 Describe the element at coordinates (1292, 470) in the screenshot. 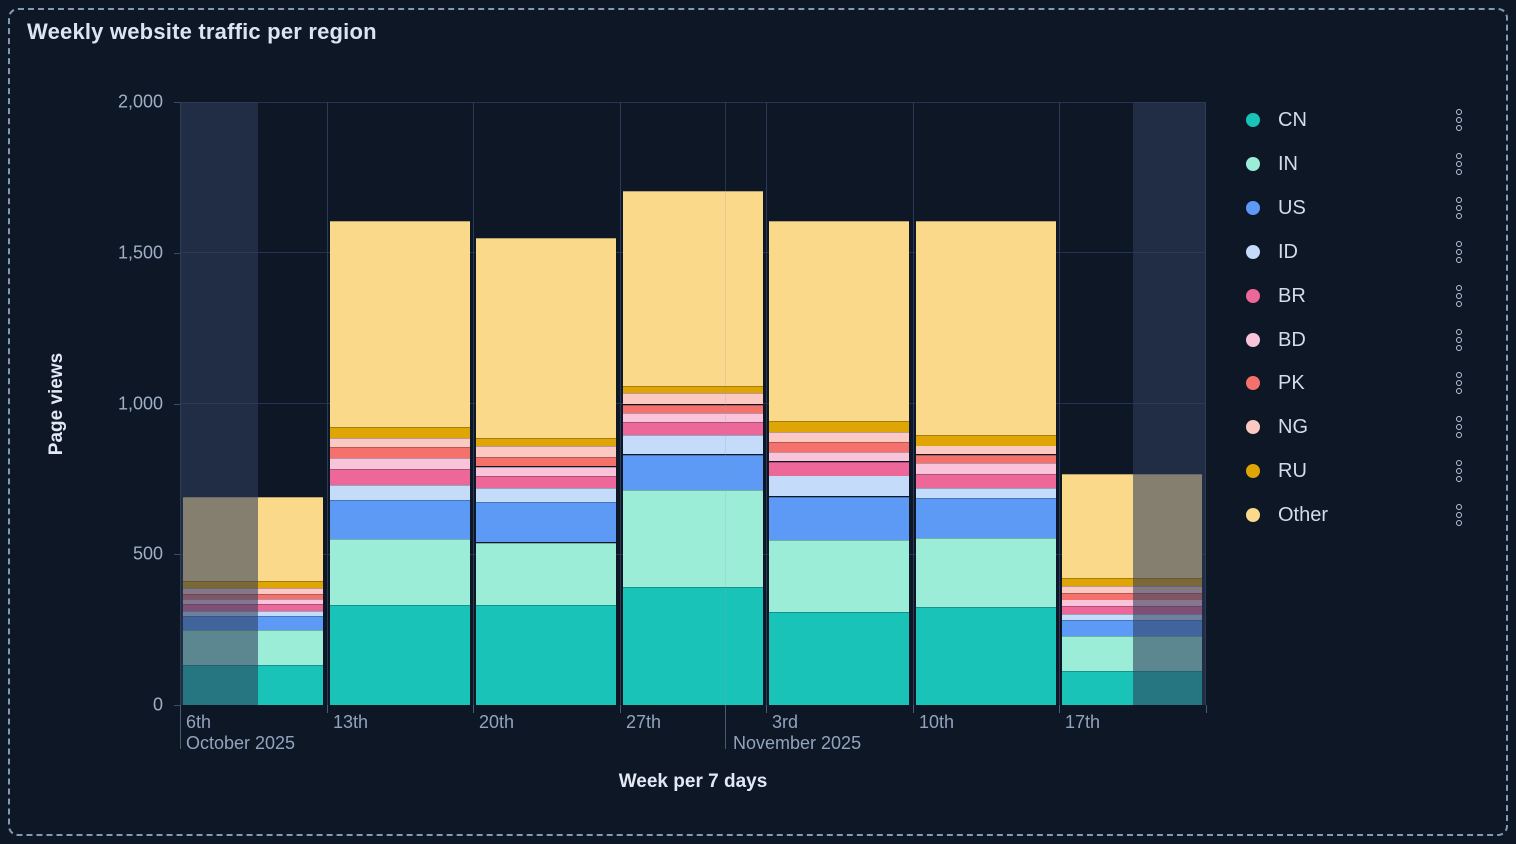

I see `legend-label-ru: RU` at that location.